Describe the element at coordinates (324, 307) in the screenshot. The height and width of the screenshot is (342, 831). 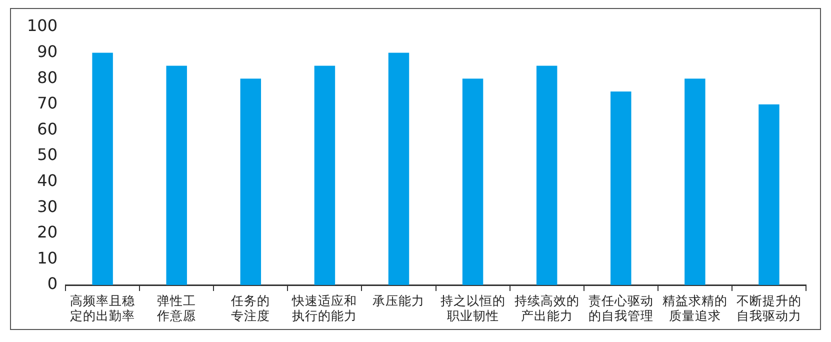
I see `x-tick-label: 快速适应和执行的能力` at that location.